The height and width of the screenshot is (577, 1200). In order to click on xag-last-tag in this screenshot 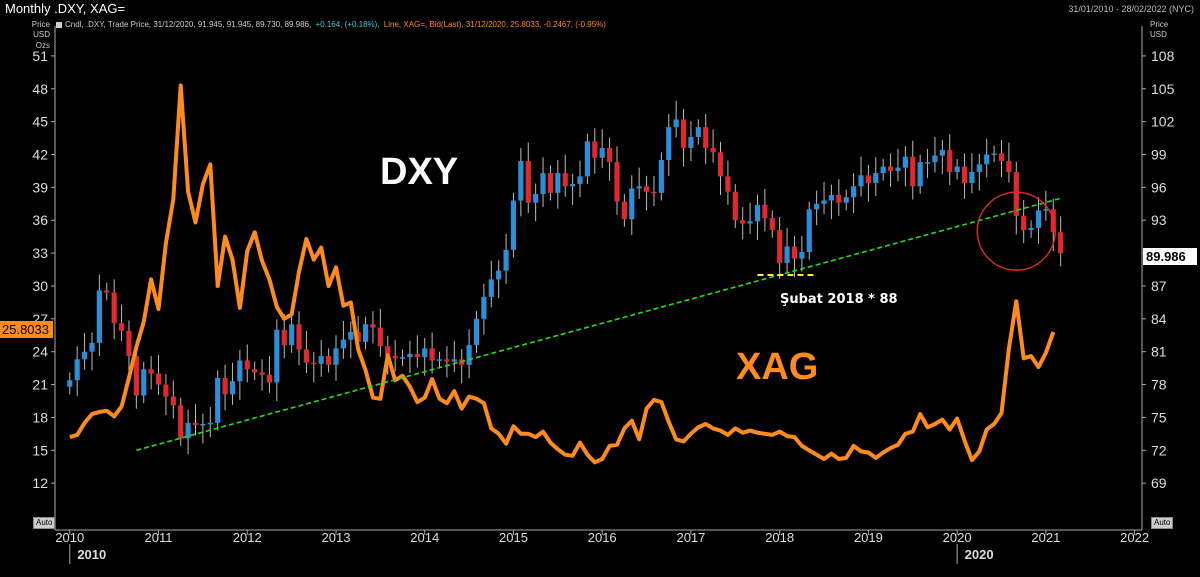, I will do `click(26, 329)`.